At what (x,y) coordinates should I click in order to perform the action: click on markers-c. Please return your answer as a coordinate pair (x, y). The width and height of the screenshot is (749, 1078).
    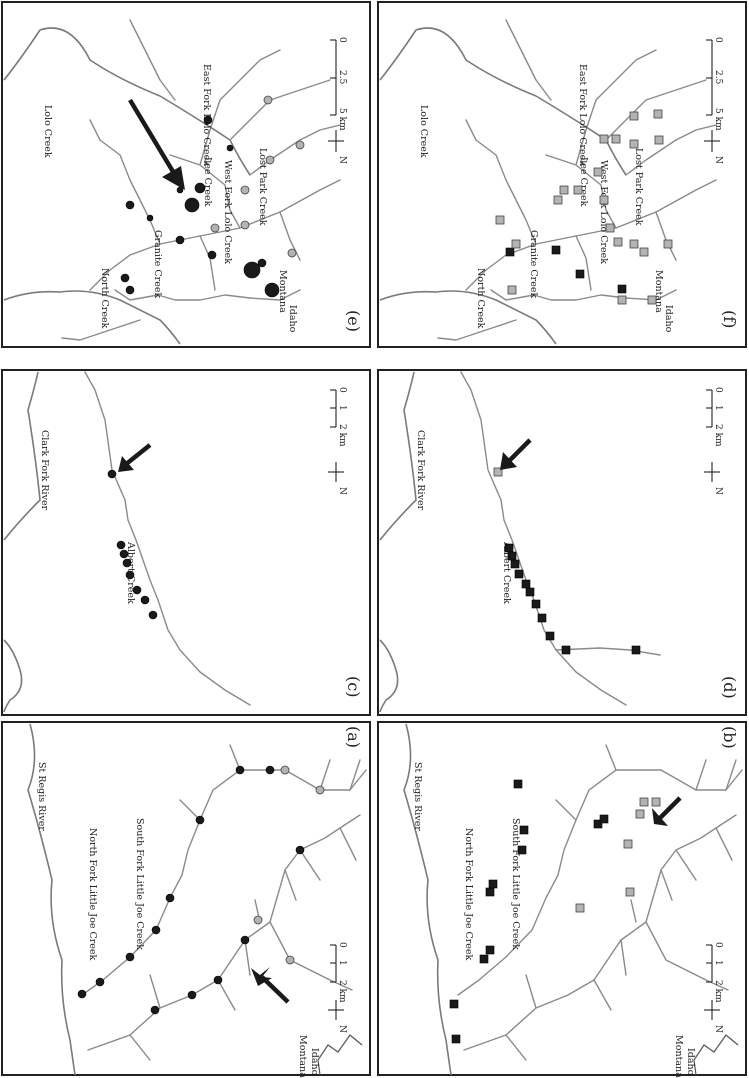
    Looking at the image, I should click on (132, 544).